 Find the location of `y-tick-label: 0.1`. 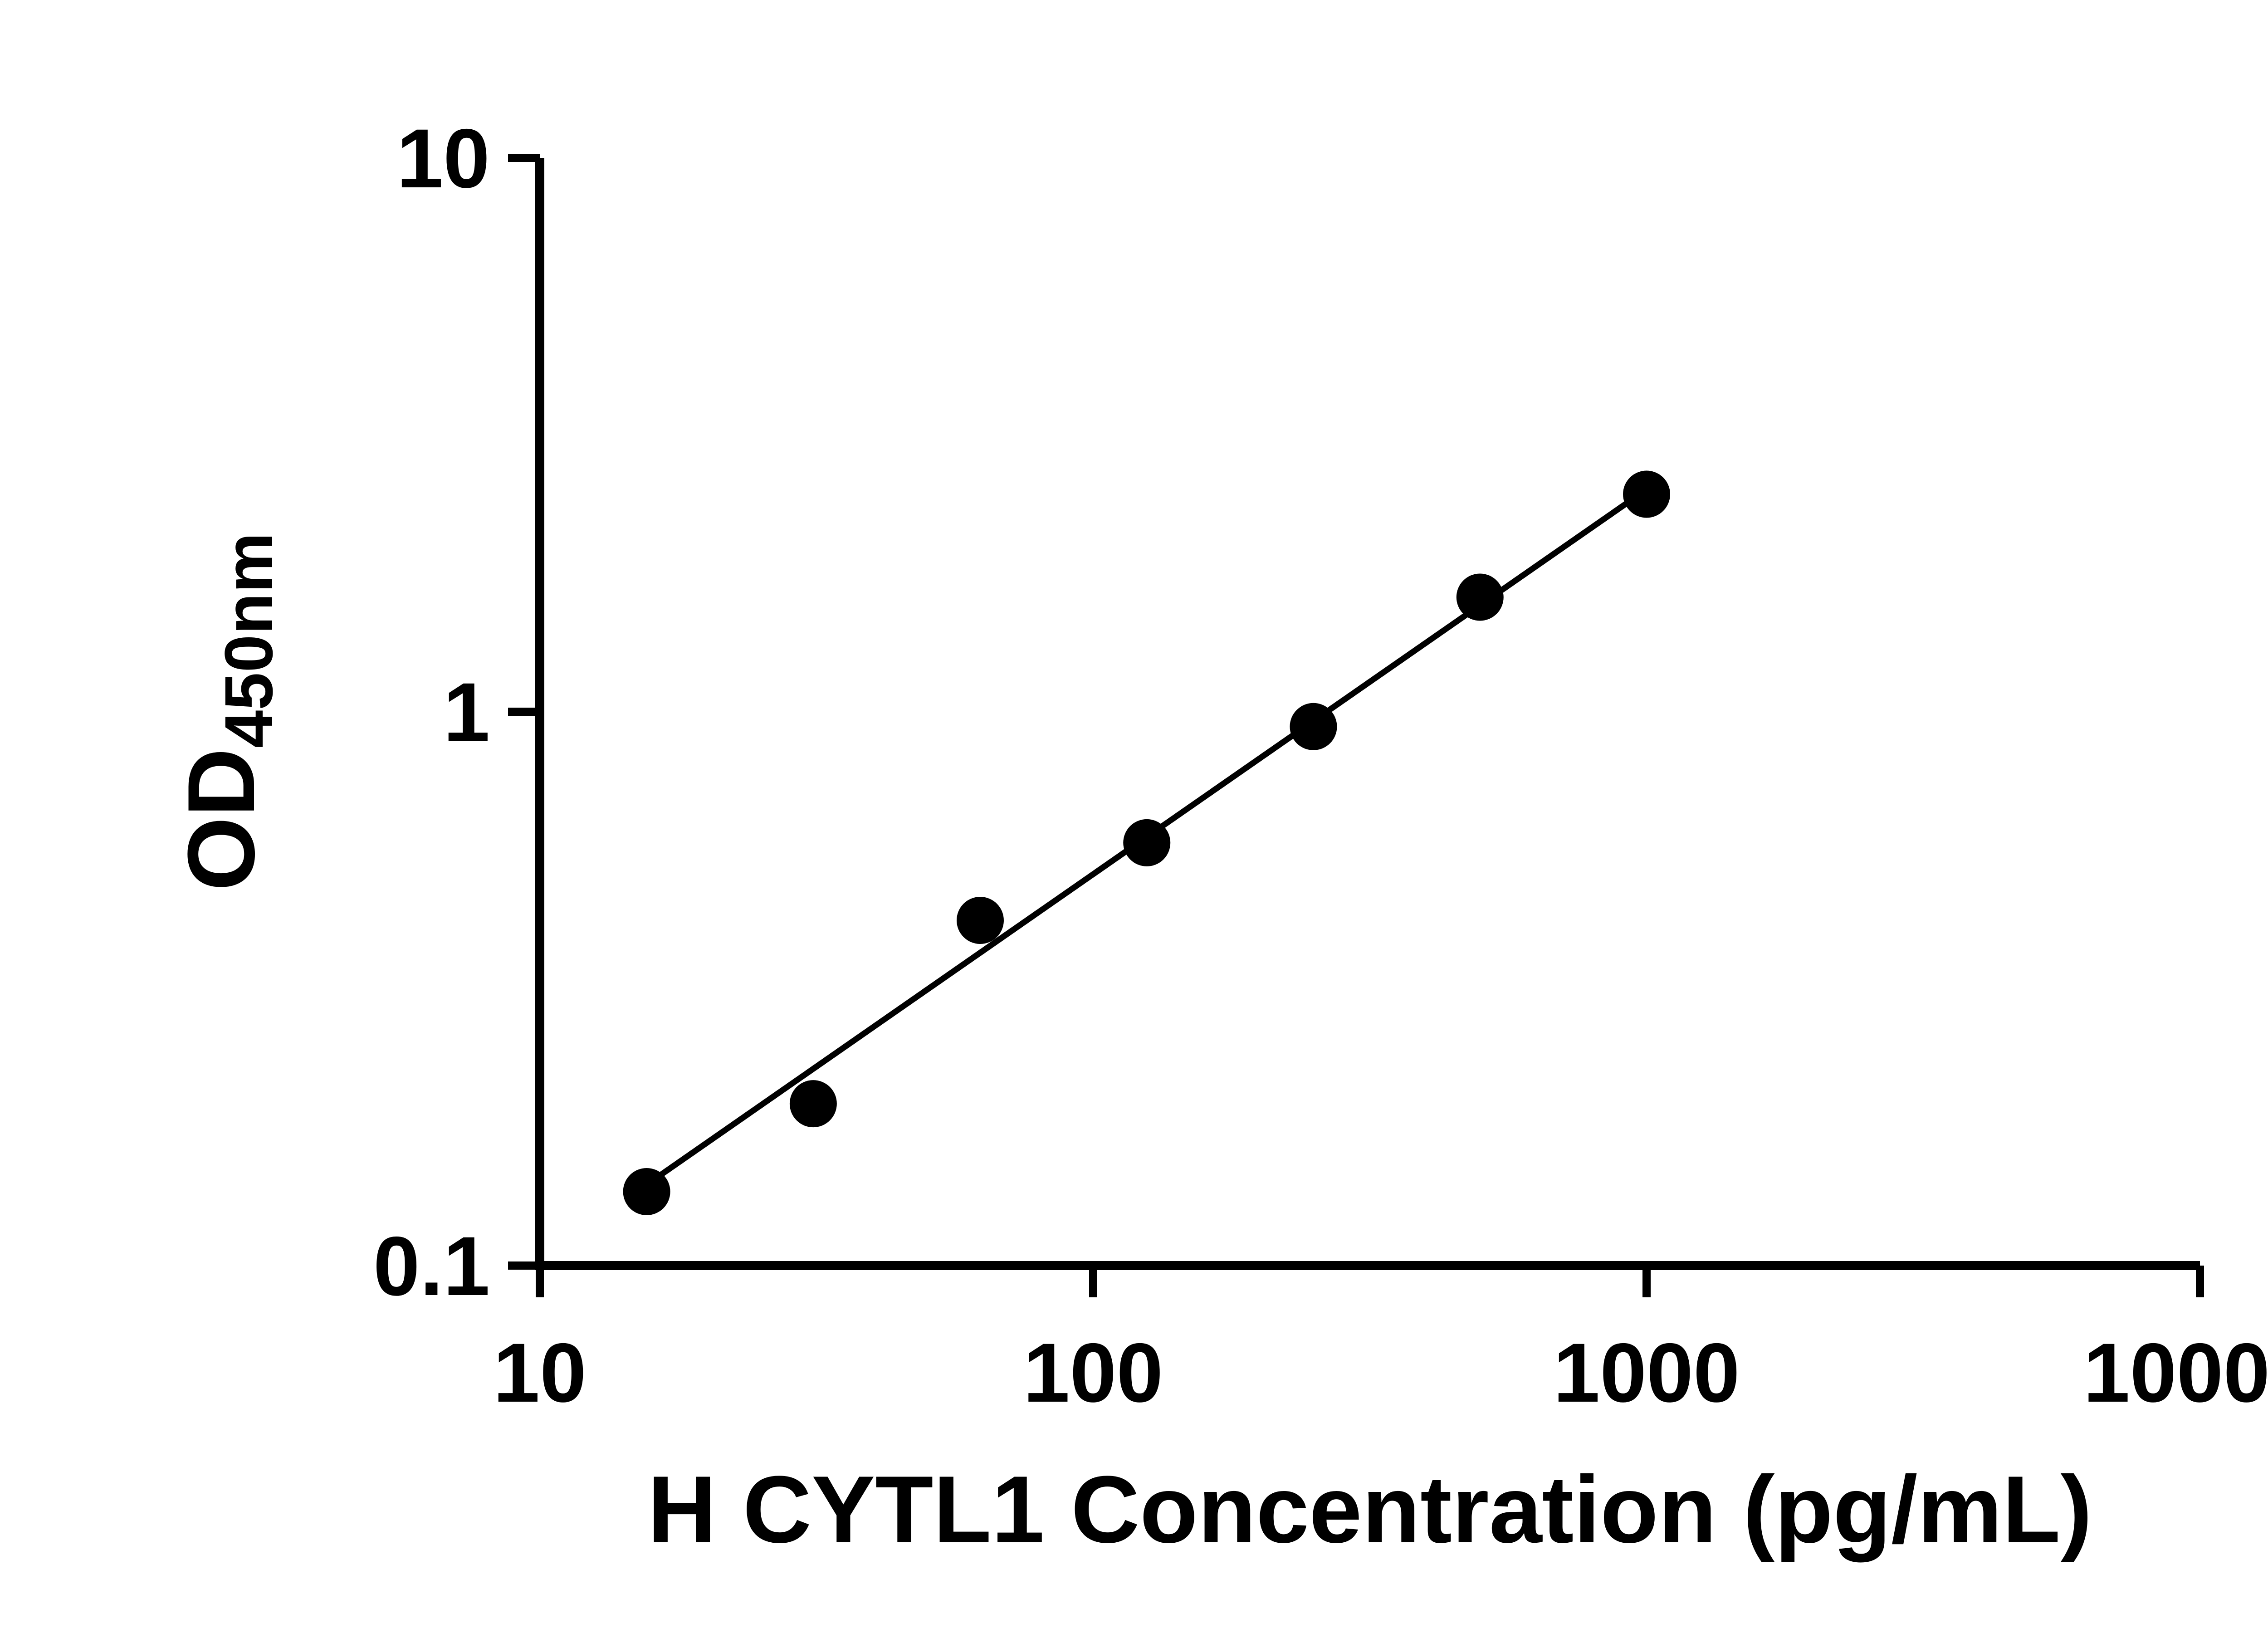

y-tick-label: 0.1 is located at coordinates (432, 1266).